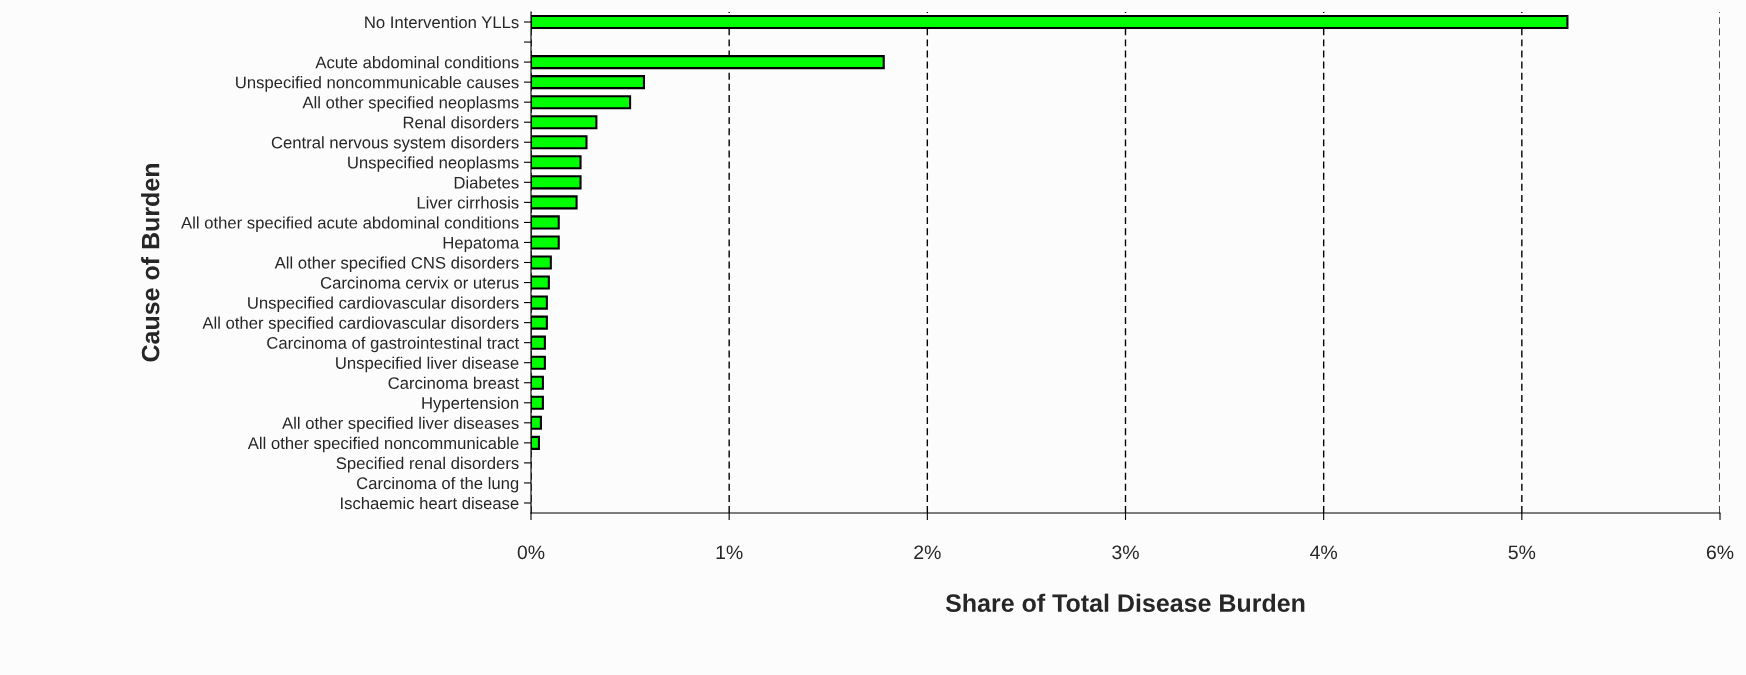 The image size is (1746, 675). Describe the element at coordinates (438, 484) in the screenshot. I see `y-tick-label: Carcinoma of the lung` at that location.